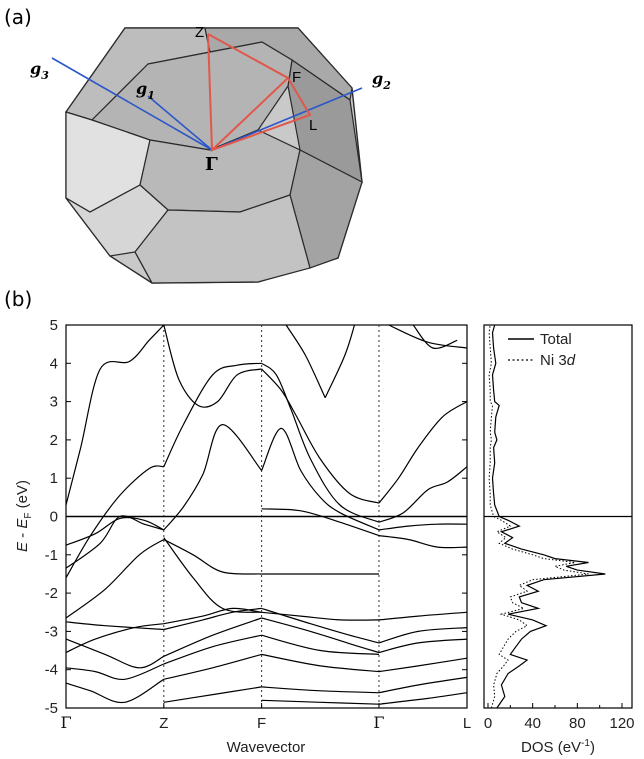 Image resolution: width=644 pixels, height=759 pixels. What do you see at coordinates (488, 723) in the screenshot?
I see `dos-xtick-label: 0` at bounding box center [488, 723].